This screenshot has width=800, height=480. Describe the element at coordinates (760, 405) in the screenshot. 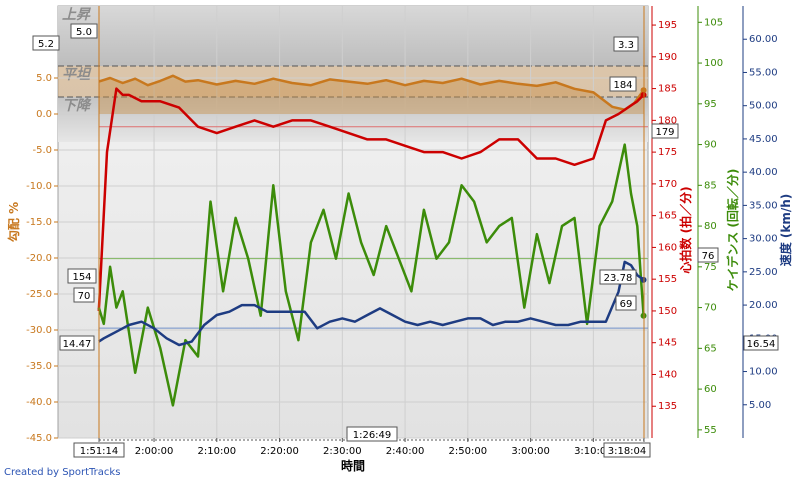

I see `speed-tick-label: 5.00` at that location.